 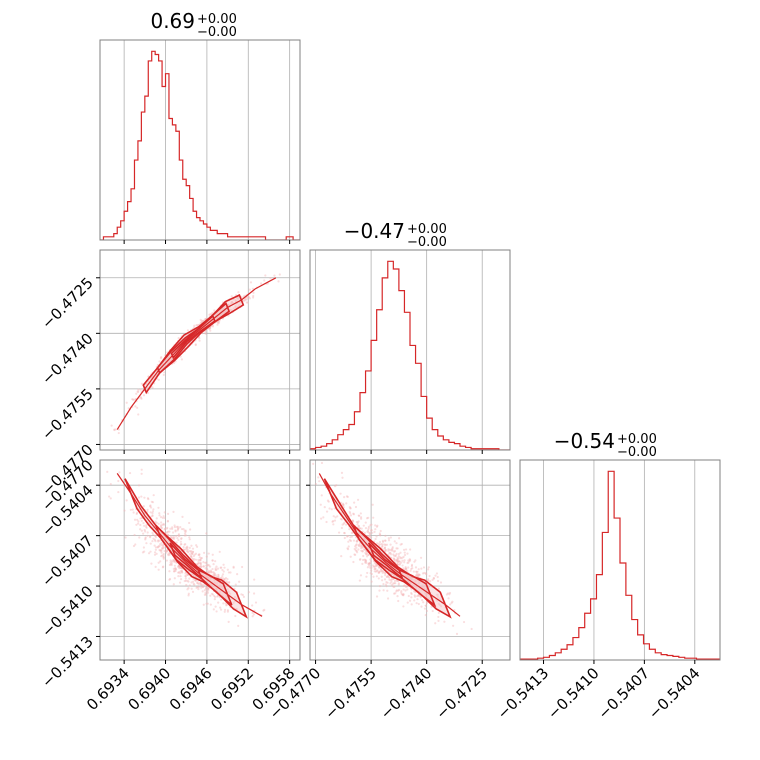 What do you see at coordinates (67, 561) in the screenshot?
I see `y-tick-label: −0.5407` at bounding box center [67, 561].